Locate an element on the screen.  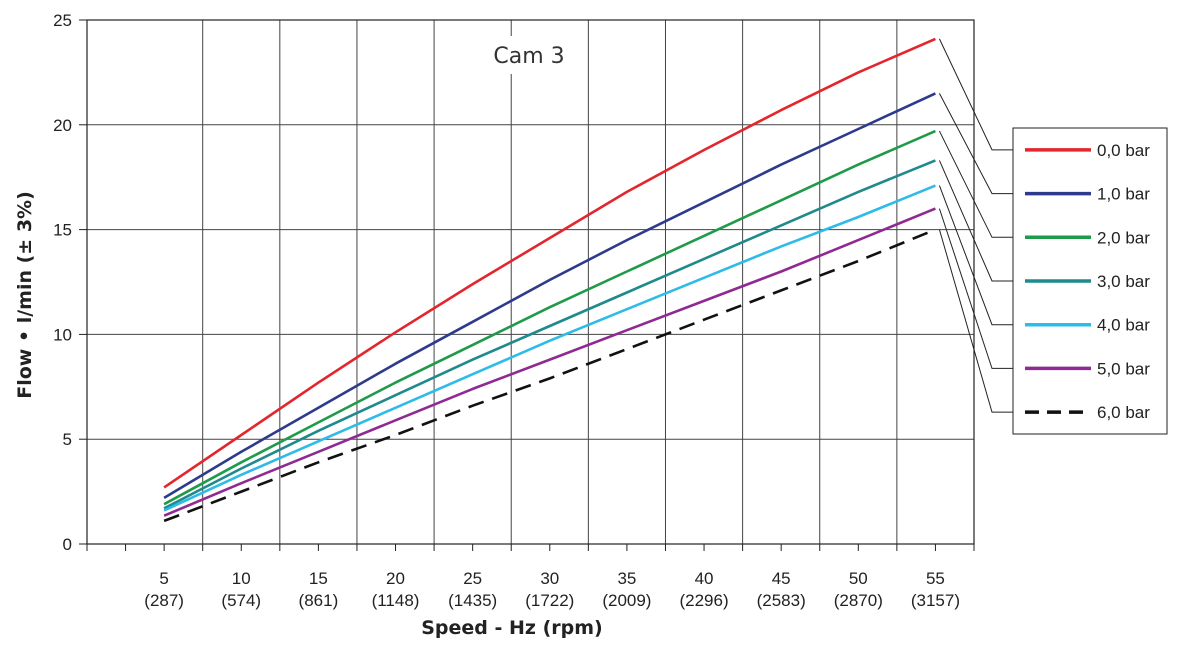
y-tick-label: 15 is located at coordinates (62, 230).